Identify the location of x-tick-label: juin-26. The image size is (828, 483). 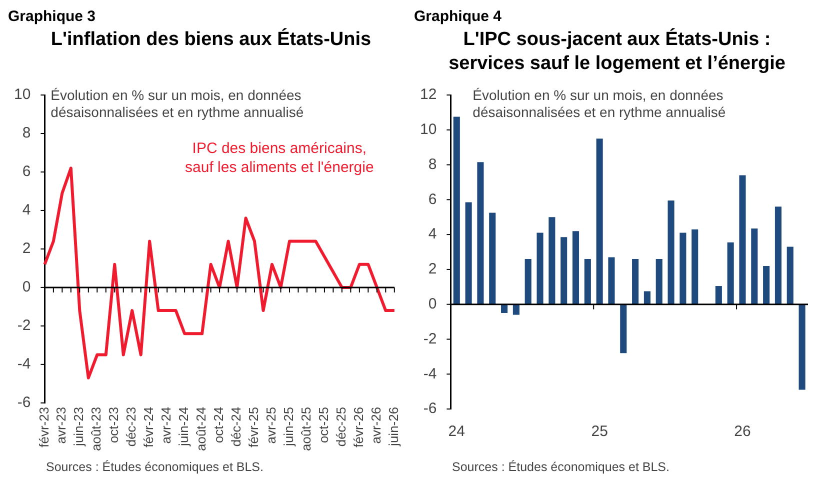
(393, 426).